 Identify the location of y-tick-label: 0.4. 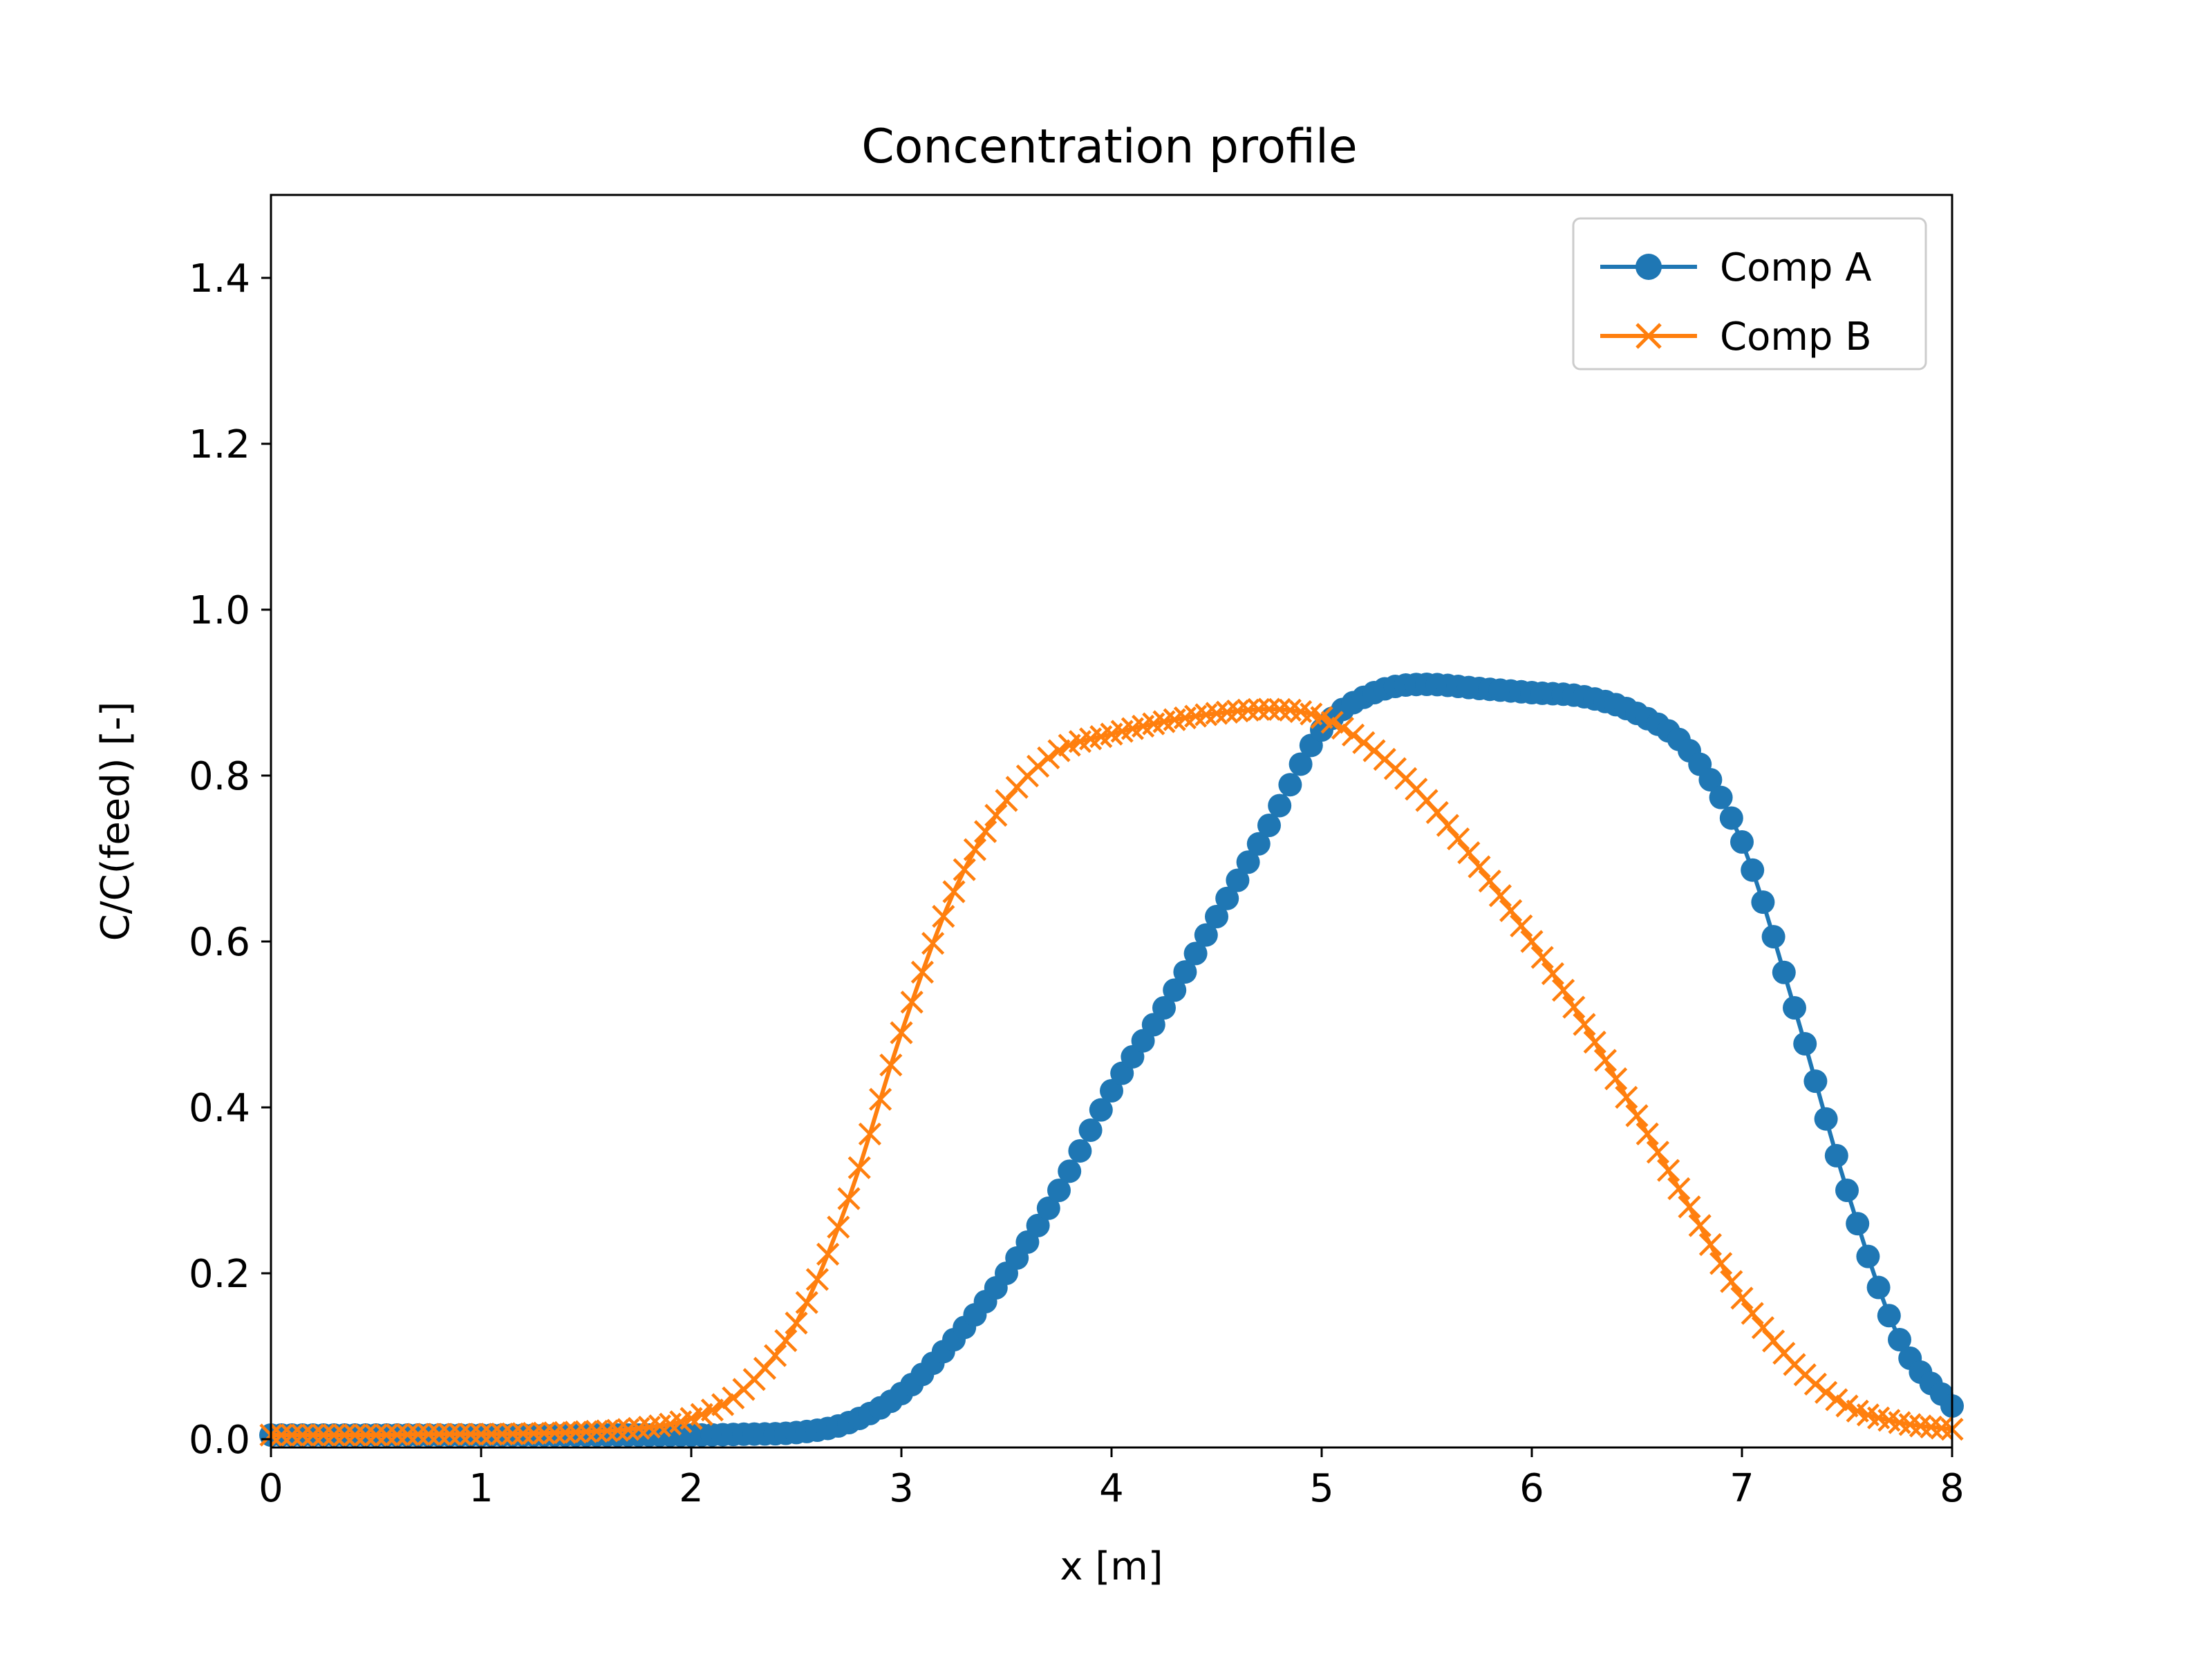
(219, 1108).